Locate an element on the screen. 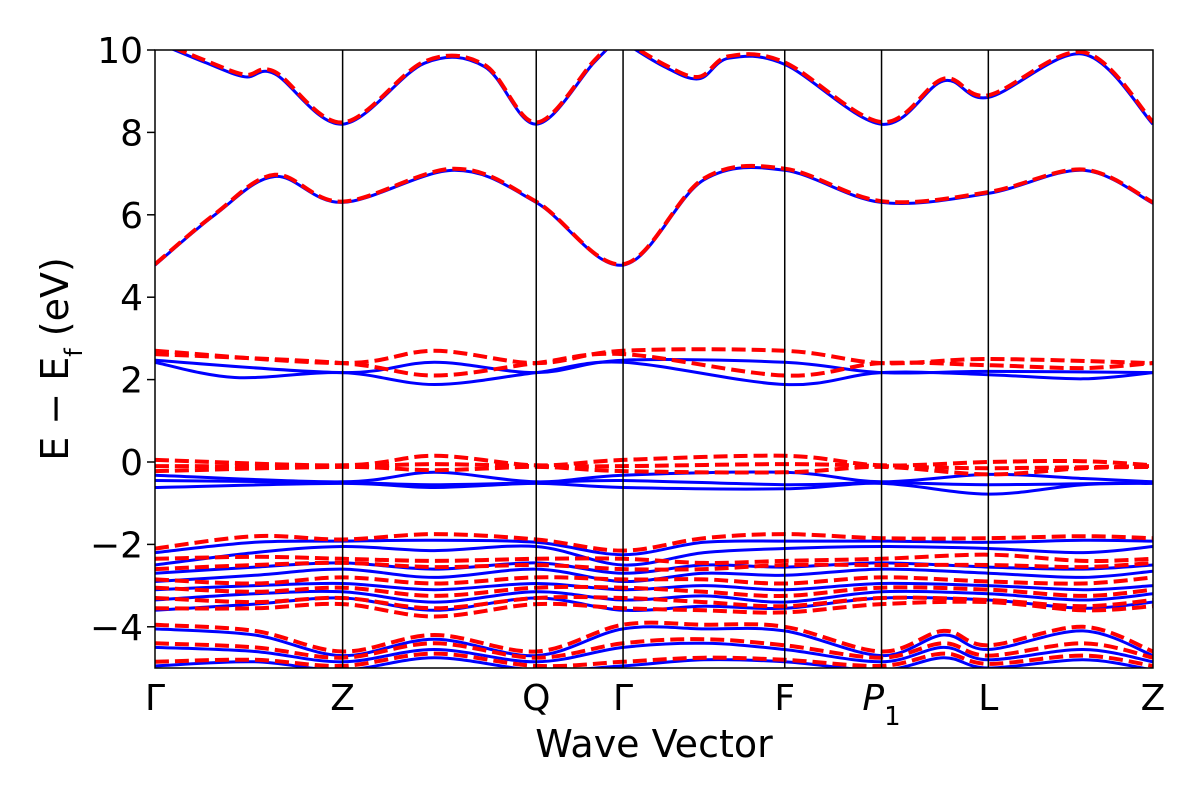  x-tick-label-1: Z is located at coordinates (342, 698).